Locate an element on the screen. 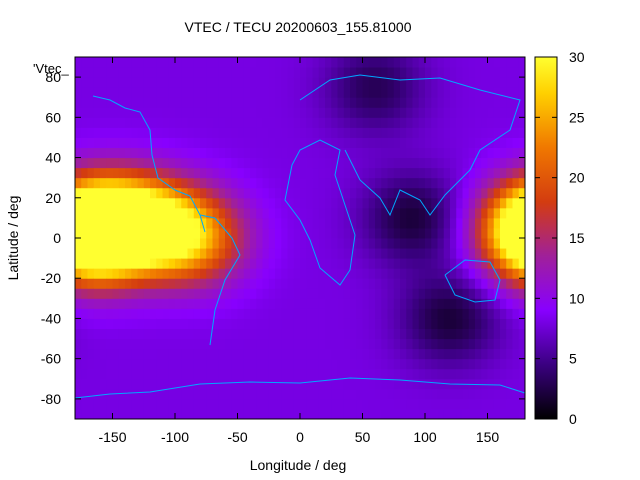  y-tick-label: -20 is located at coordinates (51, 278).